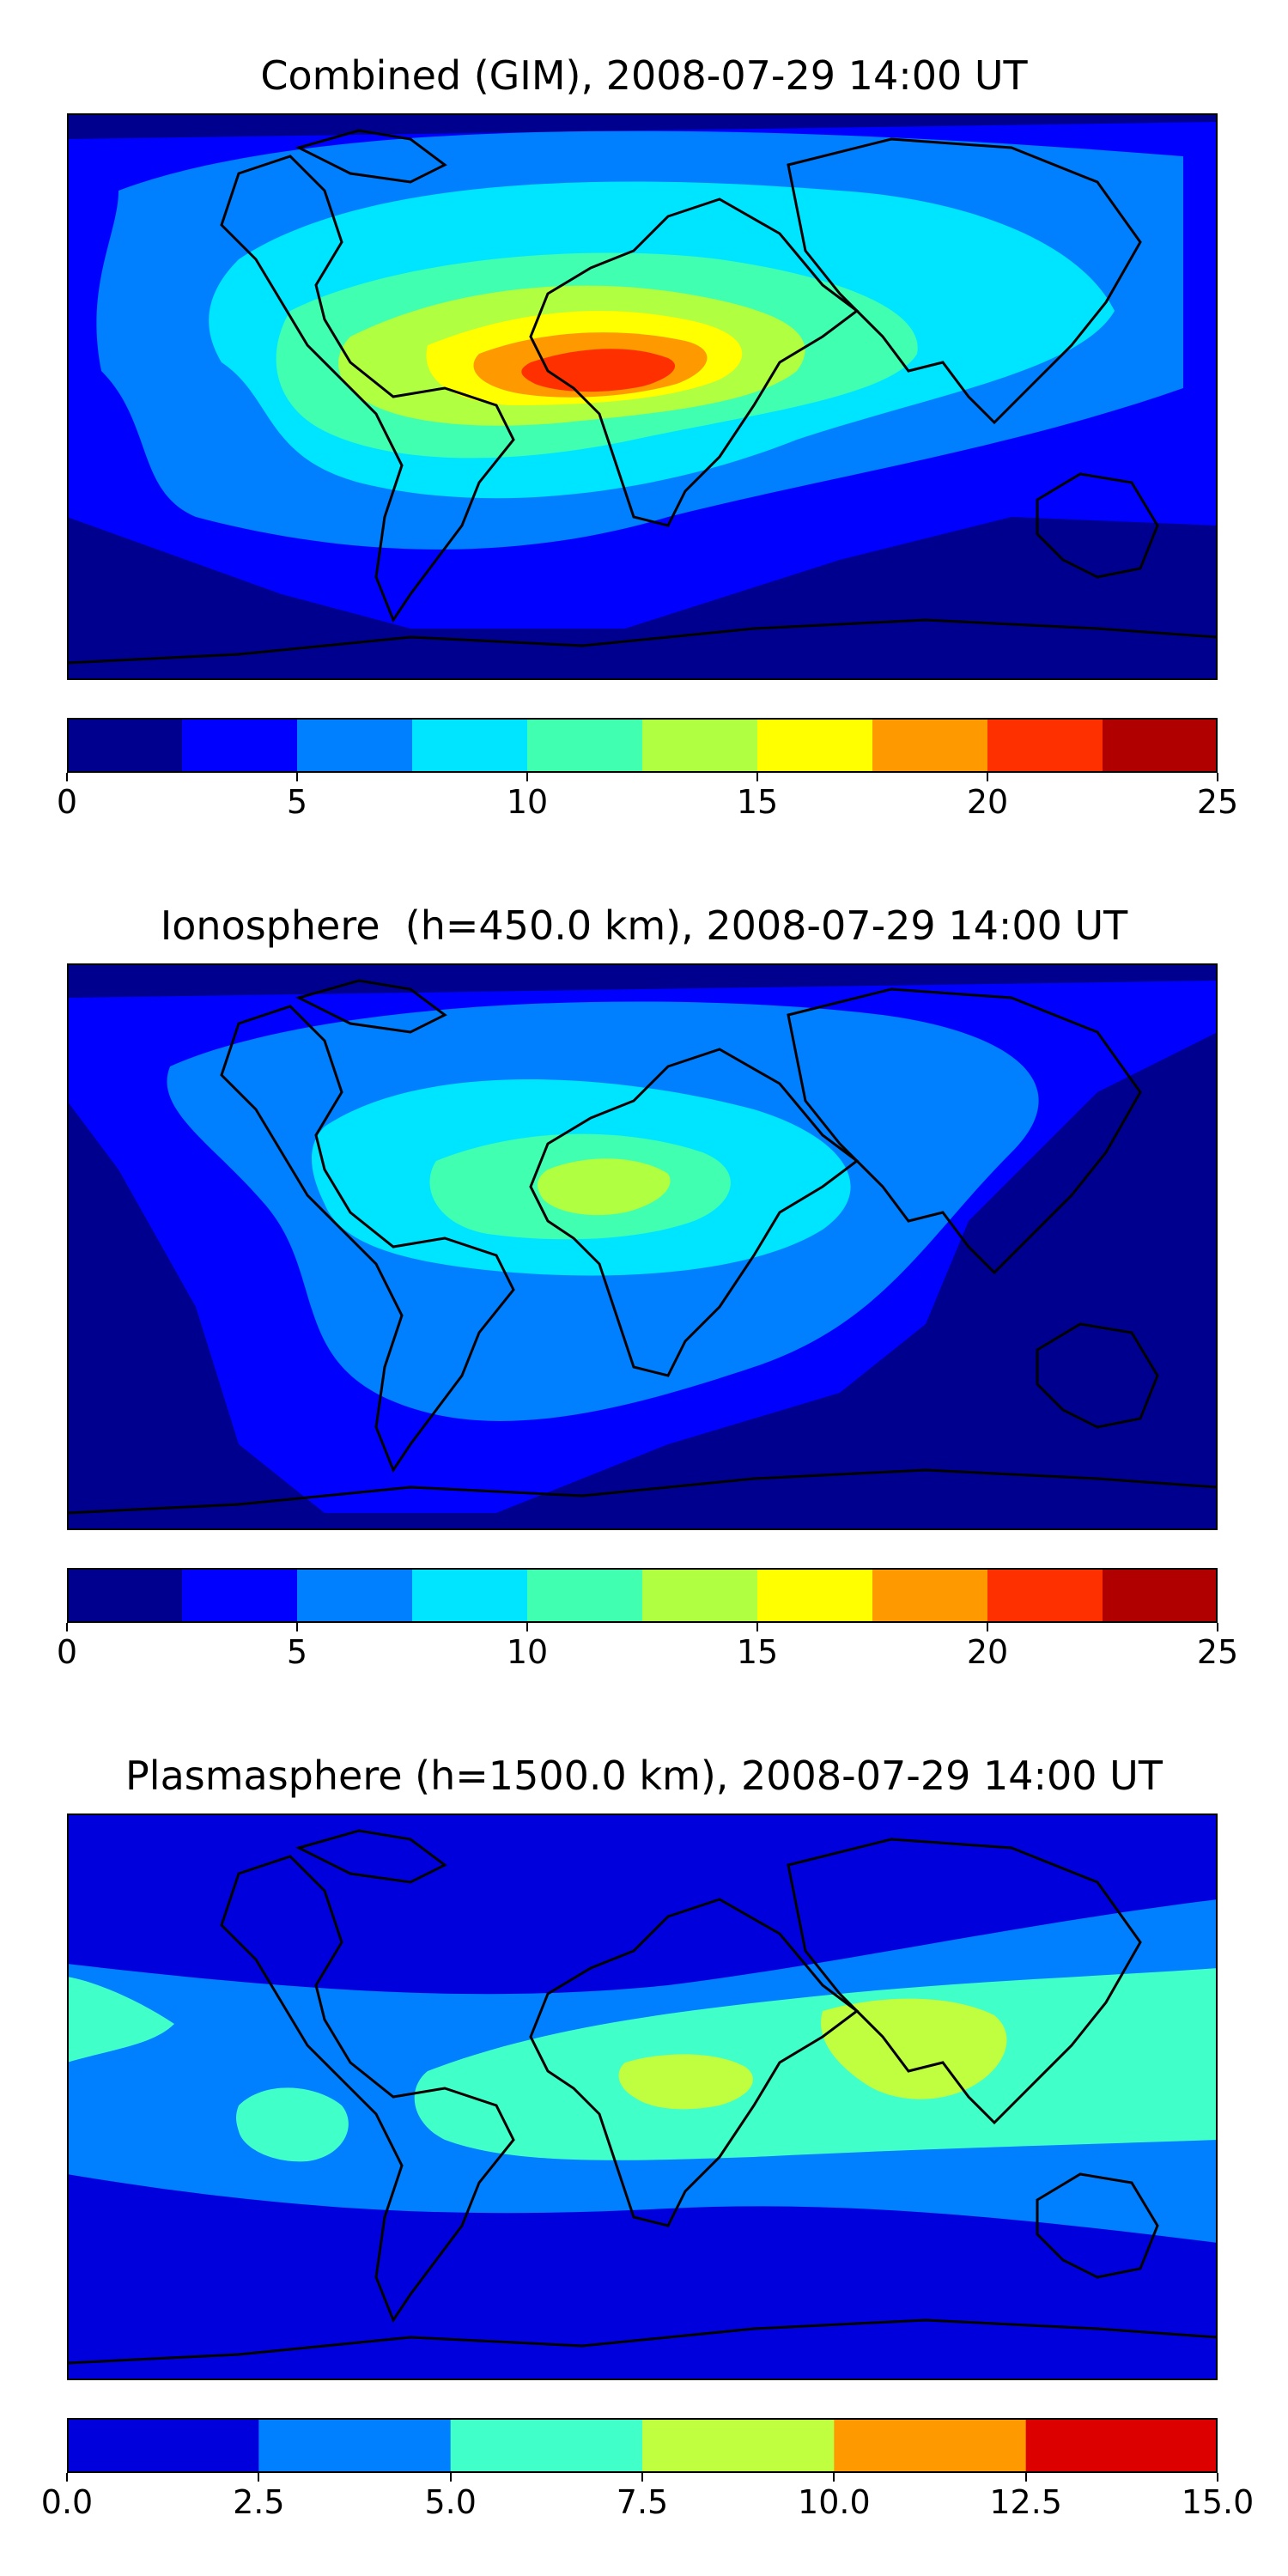 The width and height of the screenshot is (1288, 2576). I want to click on colorbar-1-svg, so click(642, 746).